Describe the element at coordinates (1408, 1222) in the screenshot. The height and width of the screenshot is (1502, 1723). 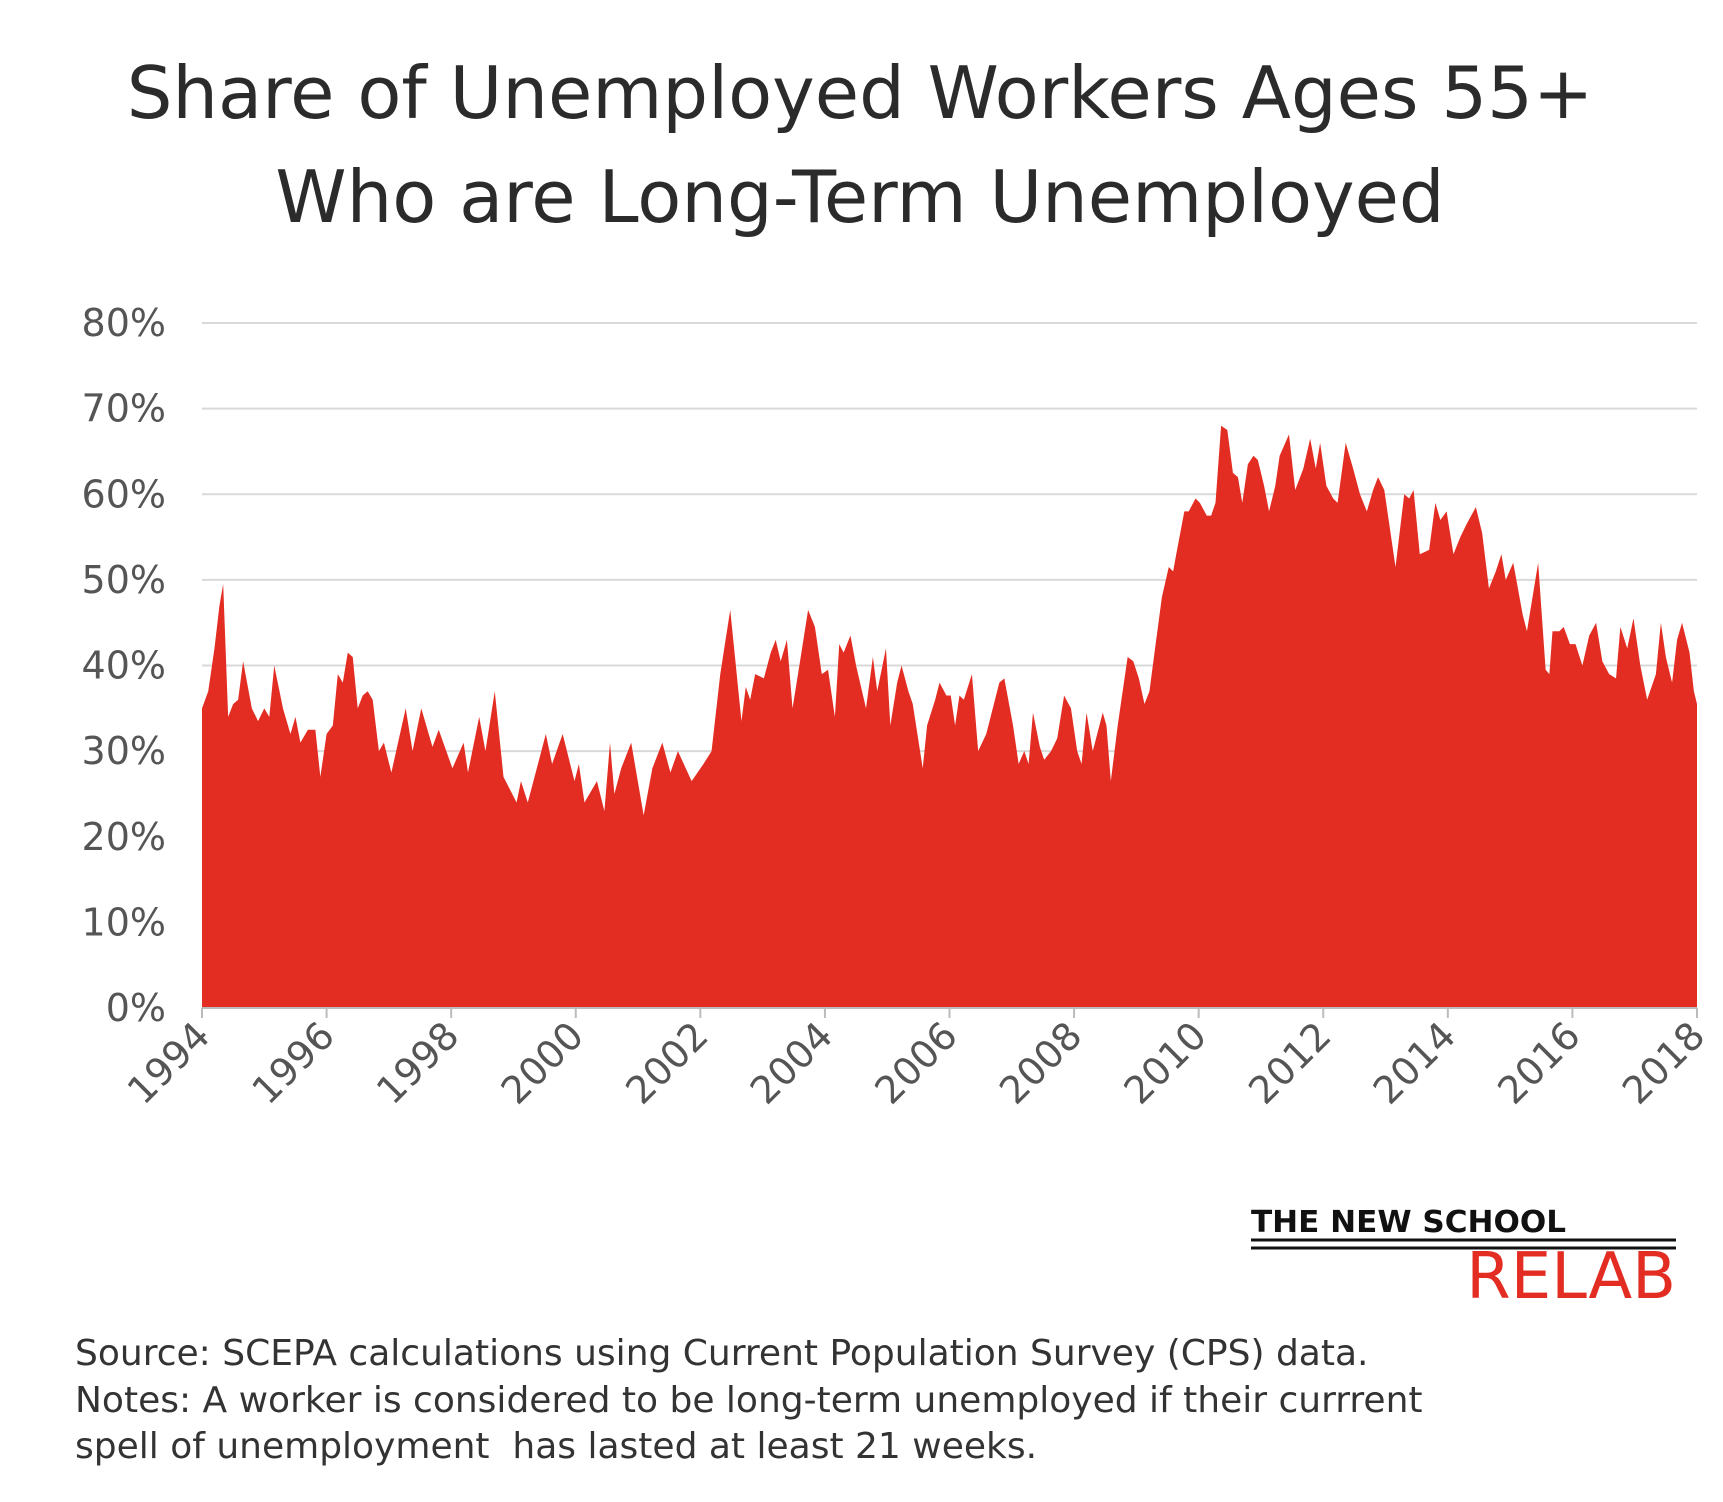
I see `logo-text: THE NEW SCHOOL` at that location.